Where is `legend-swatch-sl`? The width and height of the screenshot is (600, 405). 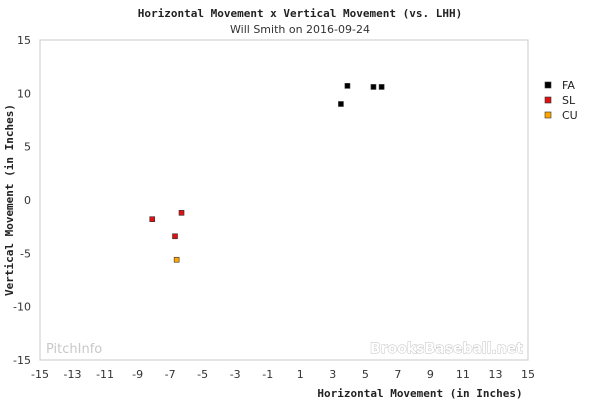
legend-swatch-sl is located at coordinates (548, 100).